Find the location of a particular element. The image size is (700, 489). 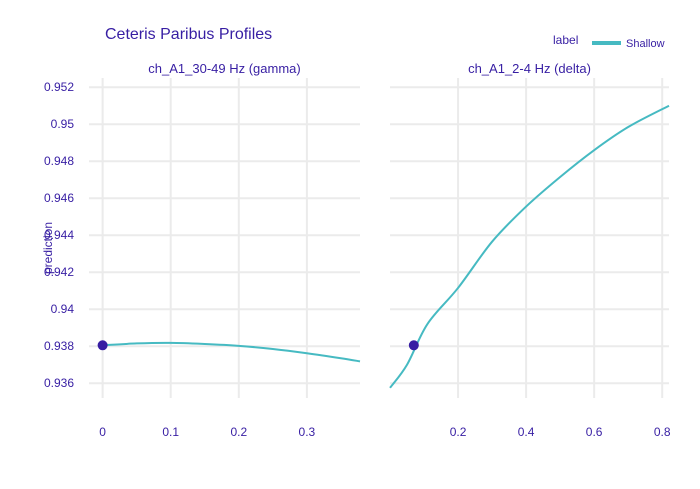

series-line-shallow is located at coordinates (231, 352).